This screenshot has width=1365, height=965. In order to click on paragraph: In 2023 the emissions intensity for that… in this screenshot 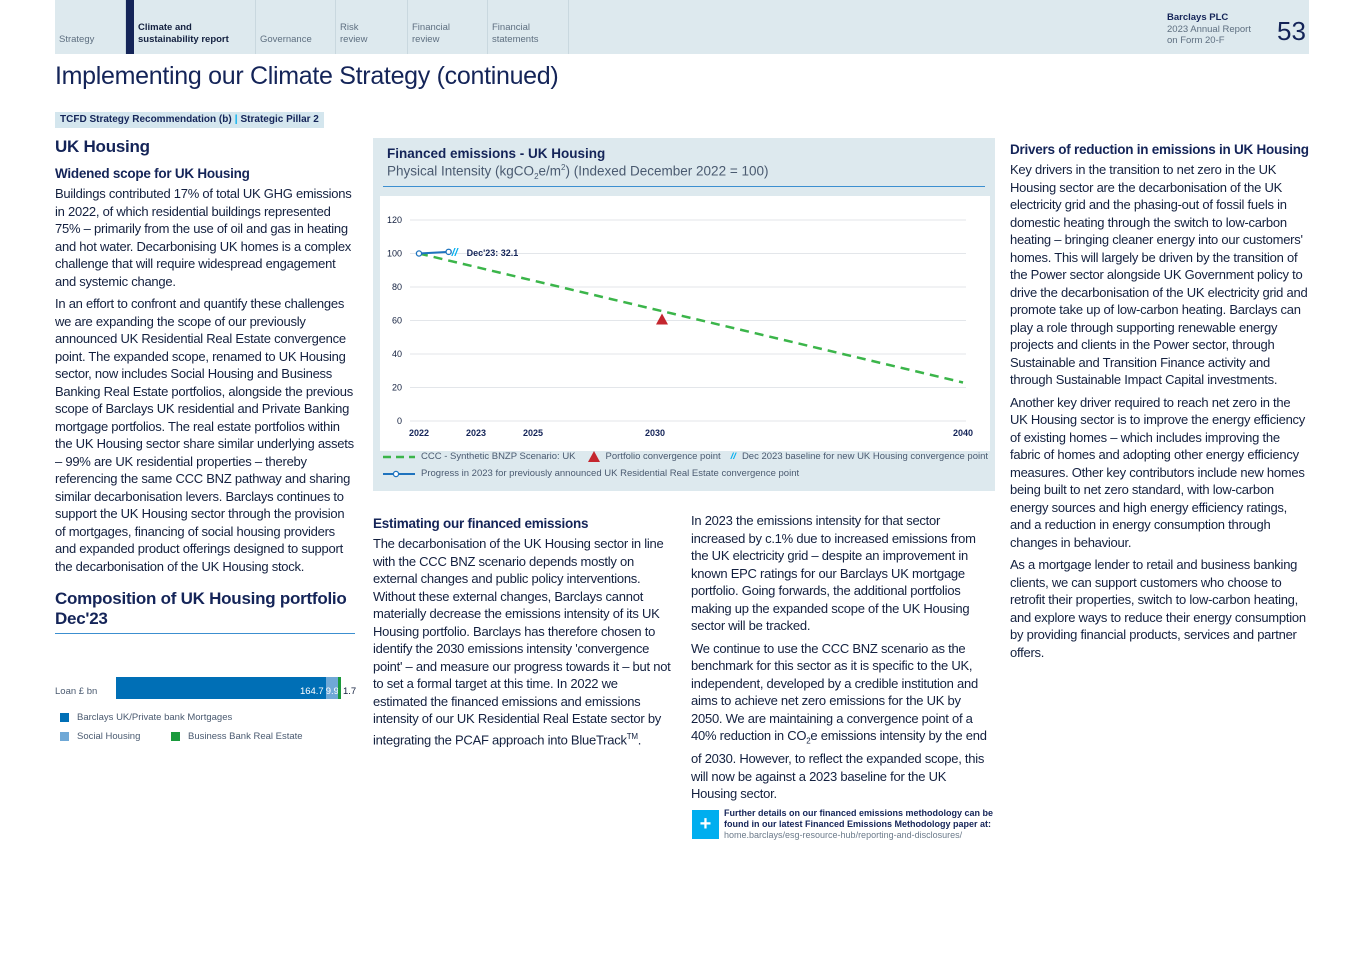, I will do `click(833, 573)`.